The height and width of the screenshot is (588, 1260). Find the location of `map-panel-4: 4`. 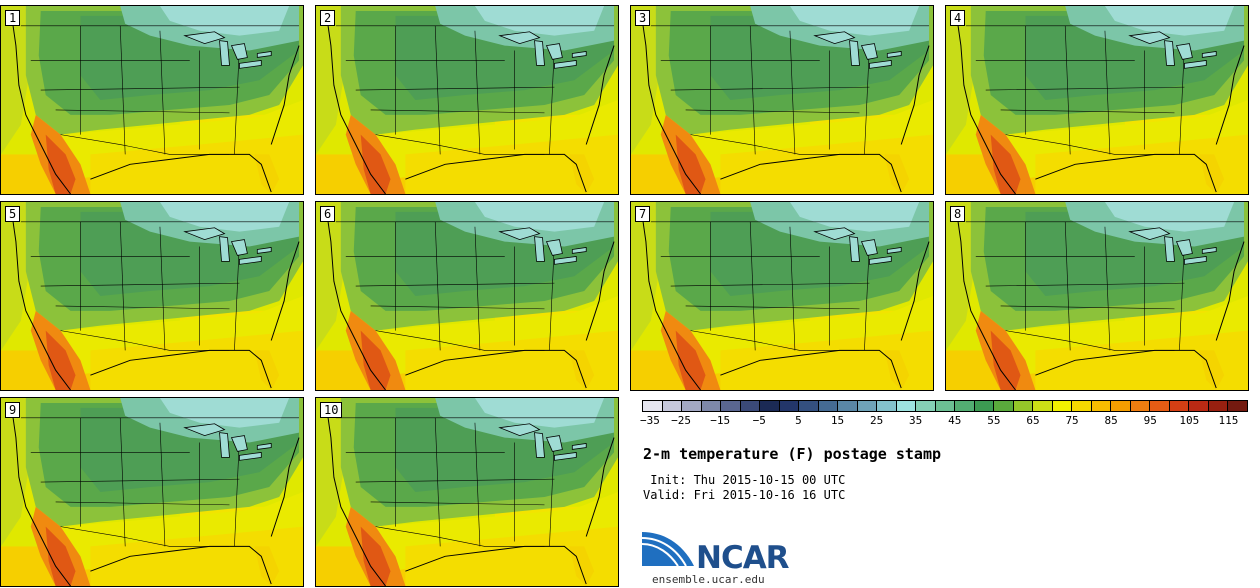

map-panel-4: 4 is located at coordinates (1097, 100).